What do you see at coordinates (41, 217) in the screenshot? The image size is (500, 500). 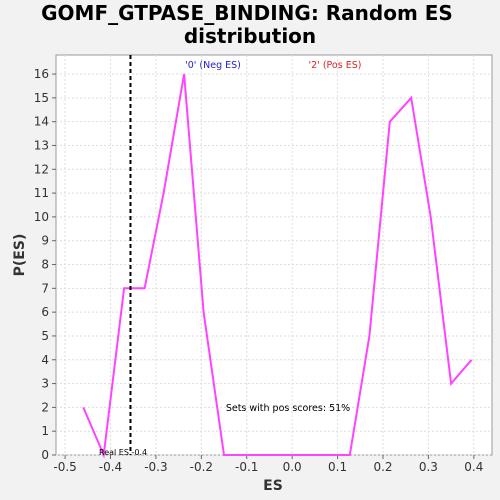 I see `y-tick-label: 10` at bounding box center [41, 217].